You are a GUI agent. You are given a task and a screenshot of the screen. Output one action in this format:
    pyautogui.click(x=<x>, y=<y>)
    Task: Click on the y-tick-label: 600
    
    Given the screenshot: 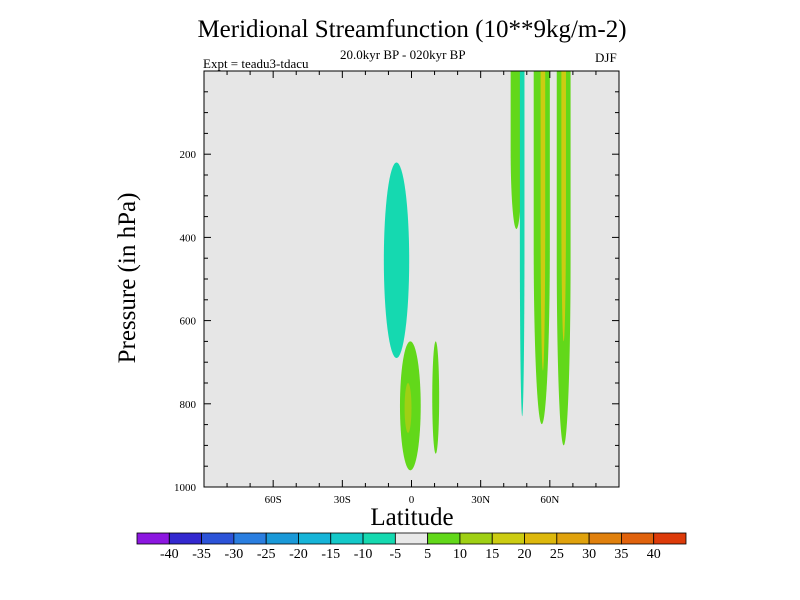 What is the action you would take?
    pyautogui.click(x=188, y=322)
    